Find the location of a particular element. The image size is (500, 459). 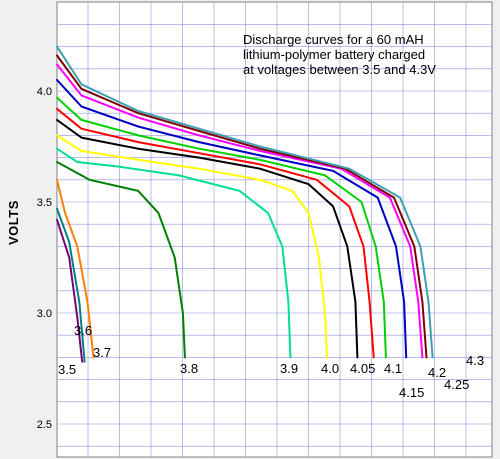

y-tick-label: 2.5 is located at coordinates (44, 425).